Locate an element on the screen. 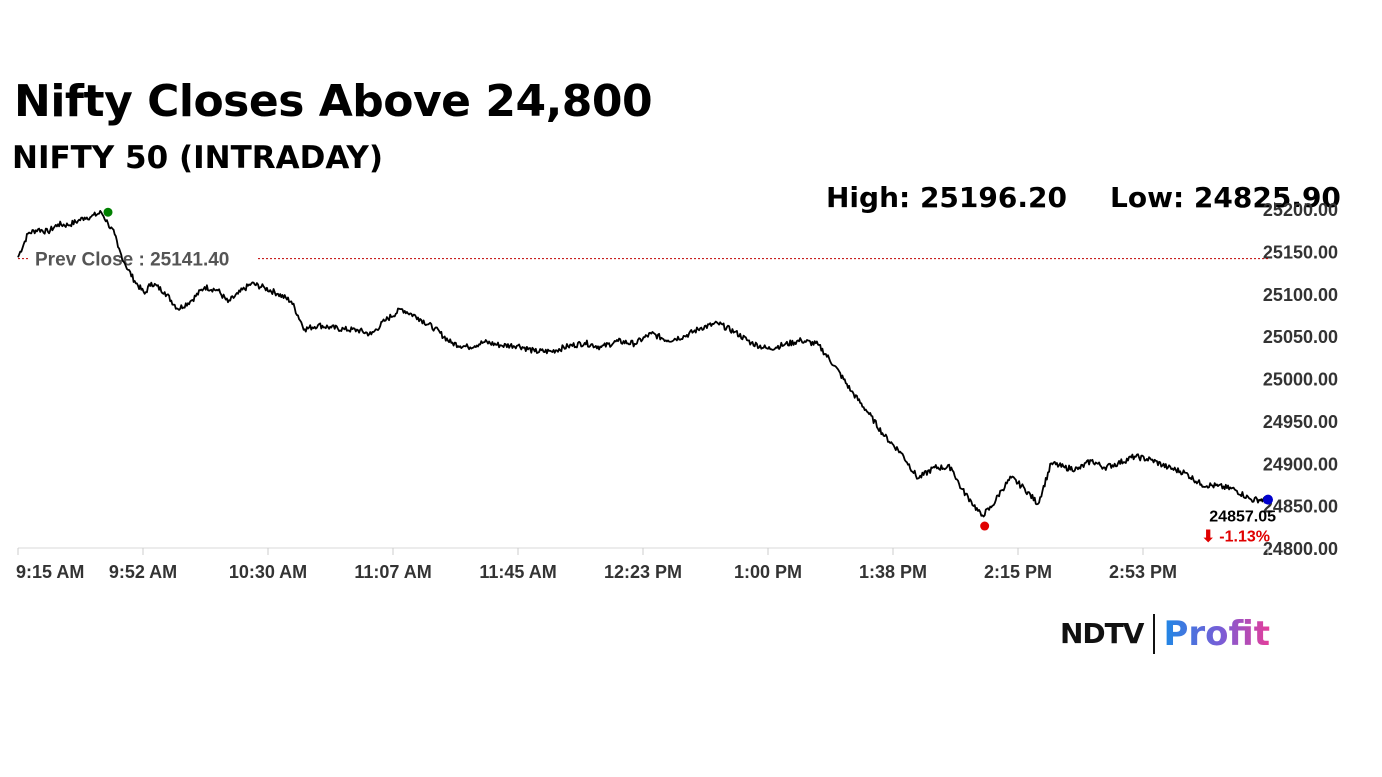  y-tick-label: 25200.00 is located at coordinates (1300, 210).